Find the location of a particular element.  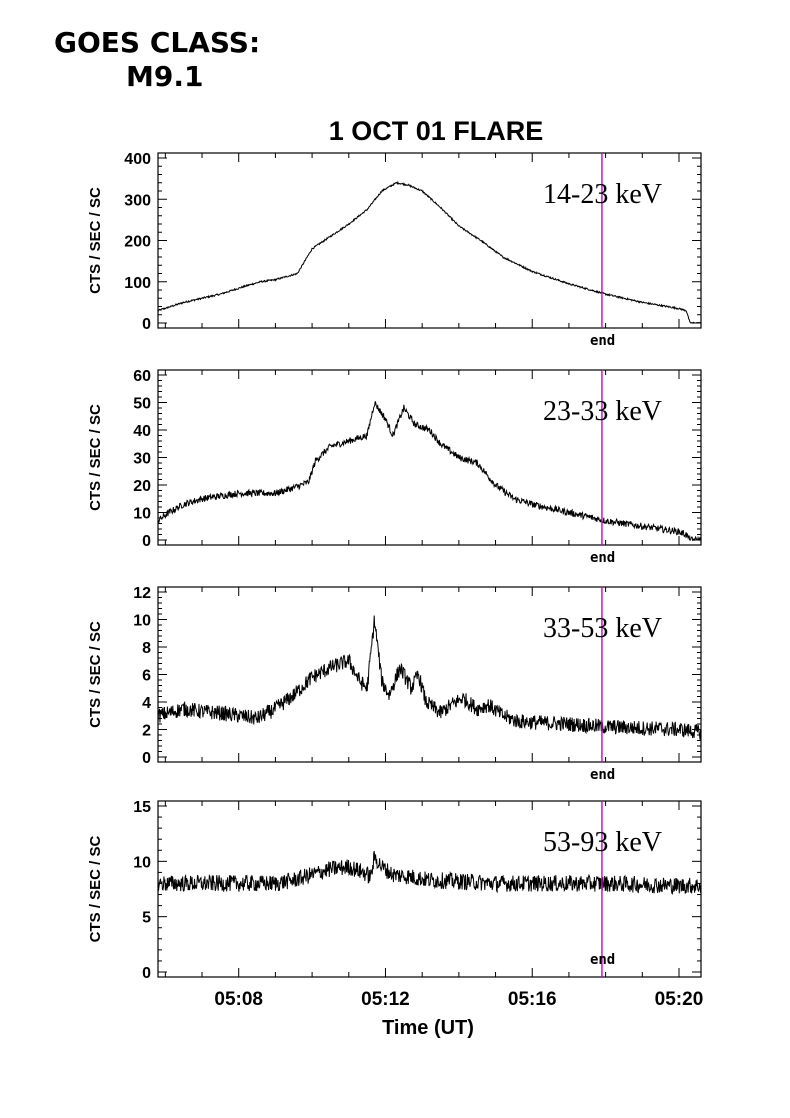

panel-14-23-keV: 0 100 200 300 400 end 14-23 keV CTS / SEC / SC is located at coordinates (394, 250).